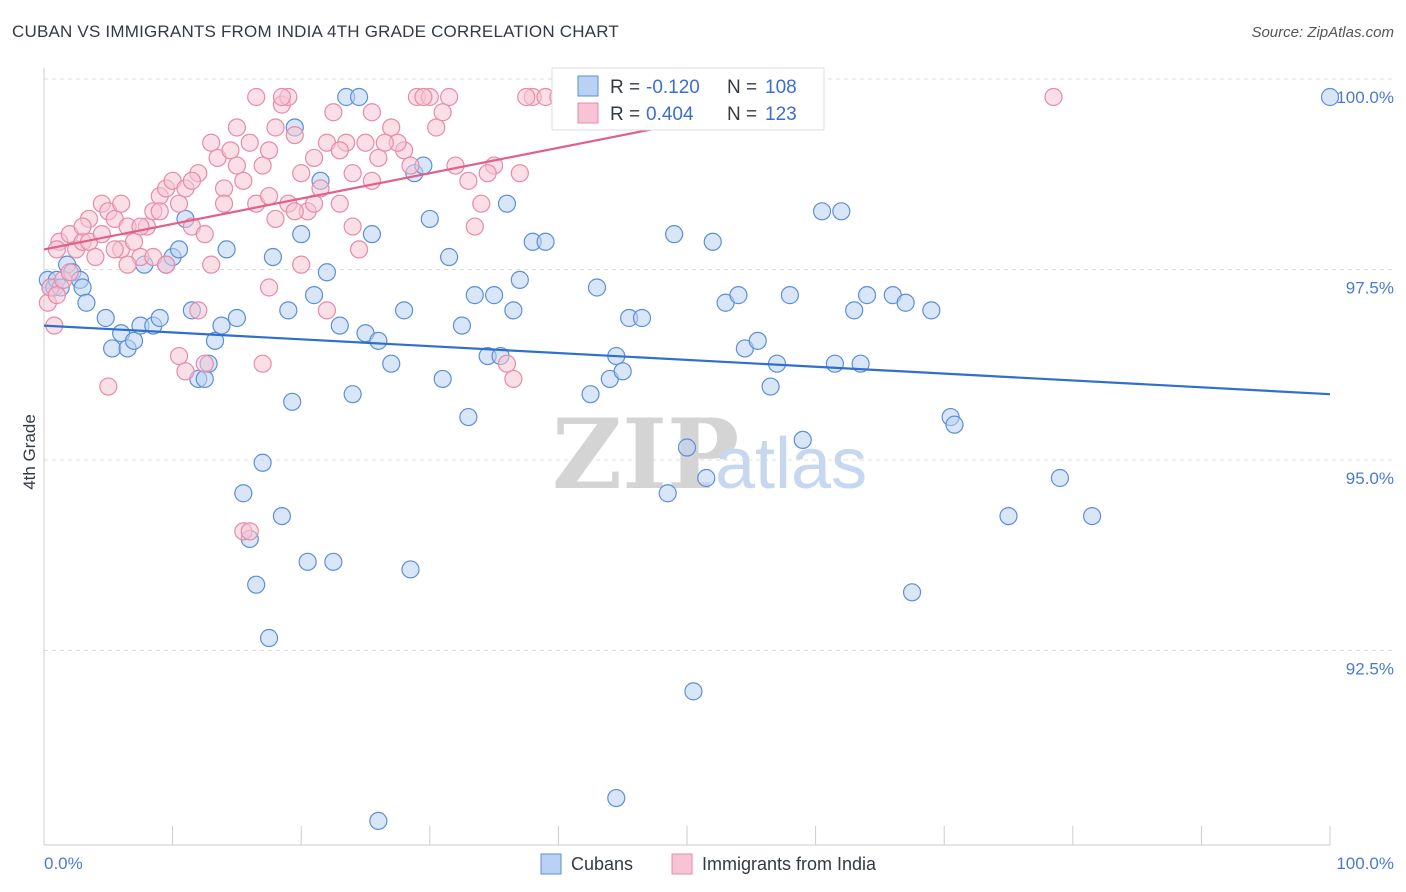 The width and height of the screenshot is (1406, 892). I want to click on legend-n-value-cubans: 108, so click(781, 87).